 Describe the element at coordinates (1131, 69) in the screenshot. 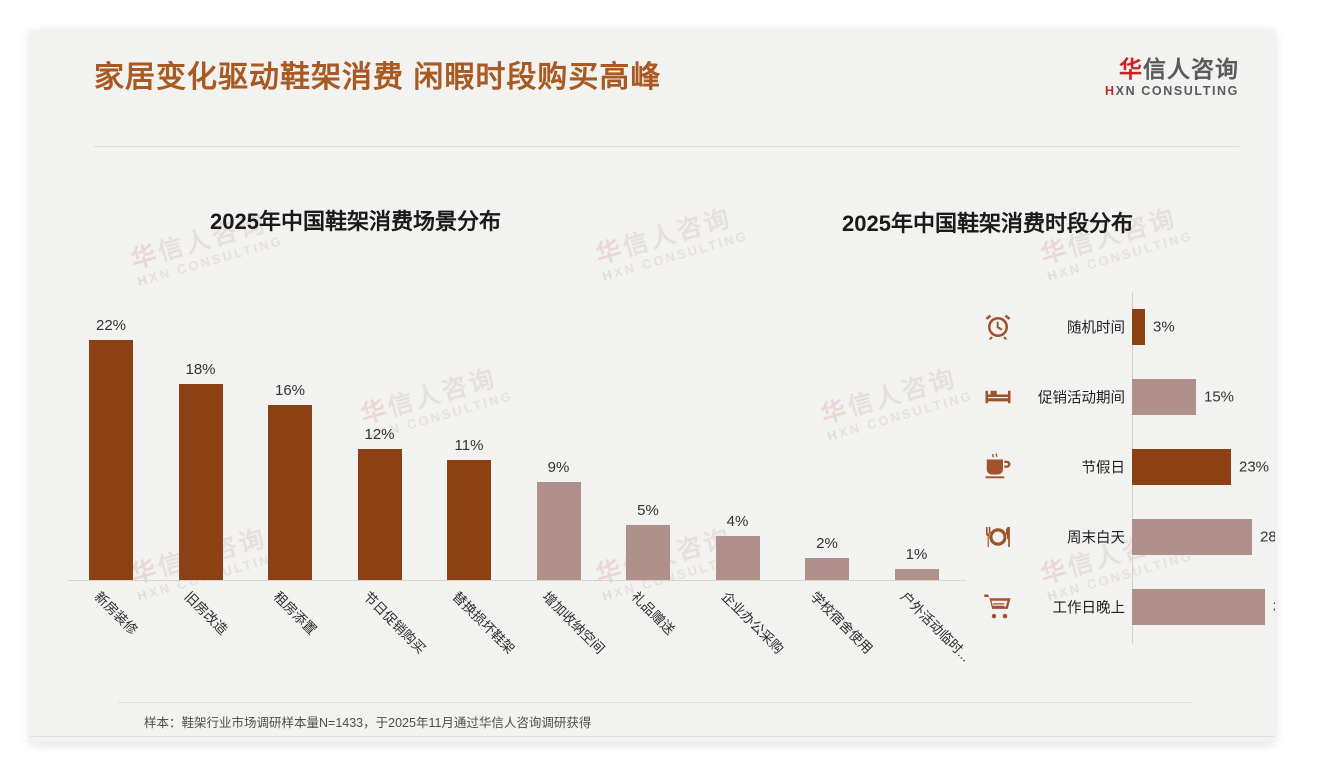

I see `logo-cn-accent: 华` at that location.